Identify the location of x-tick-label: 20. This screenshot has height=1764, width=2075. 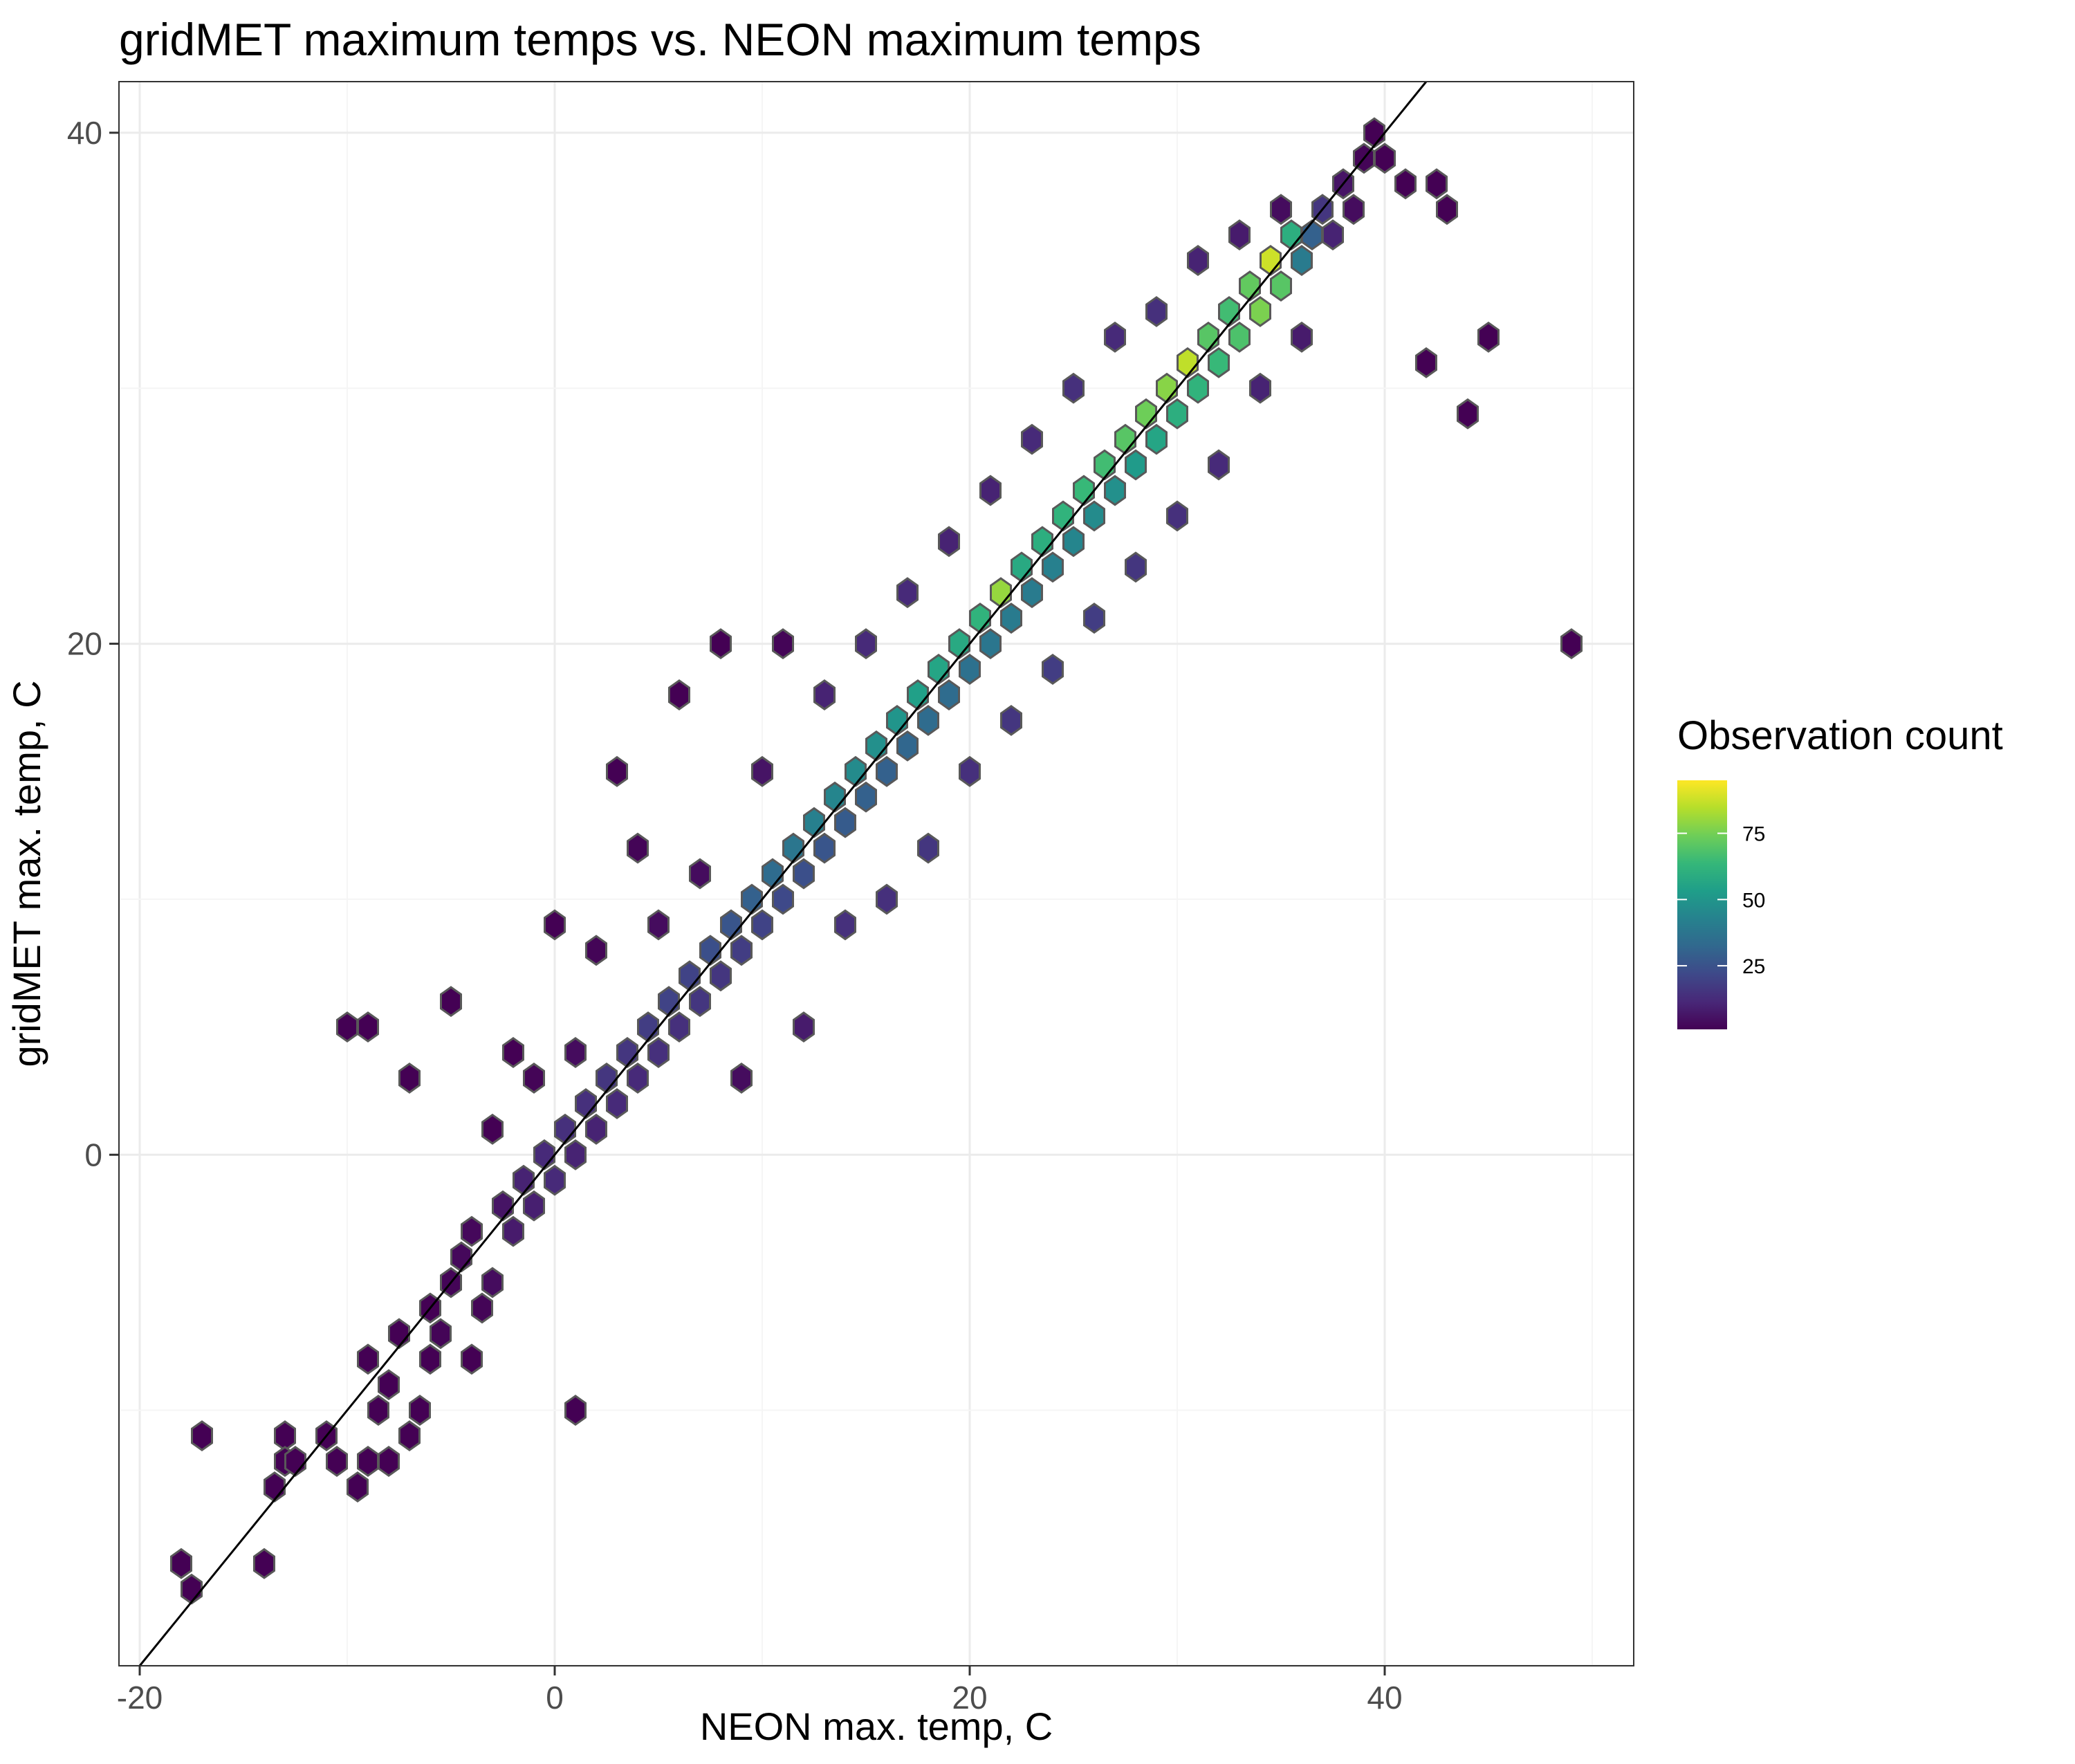
(969, 1698).